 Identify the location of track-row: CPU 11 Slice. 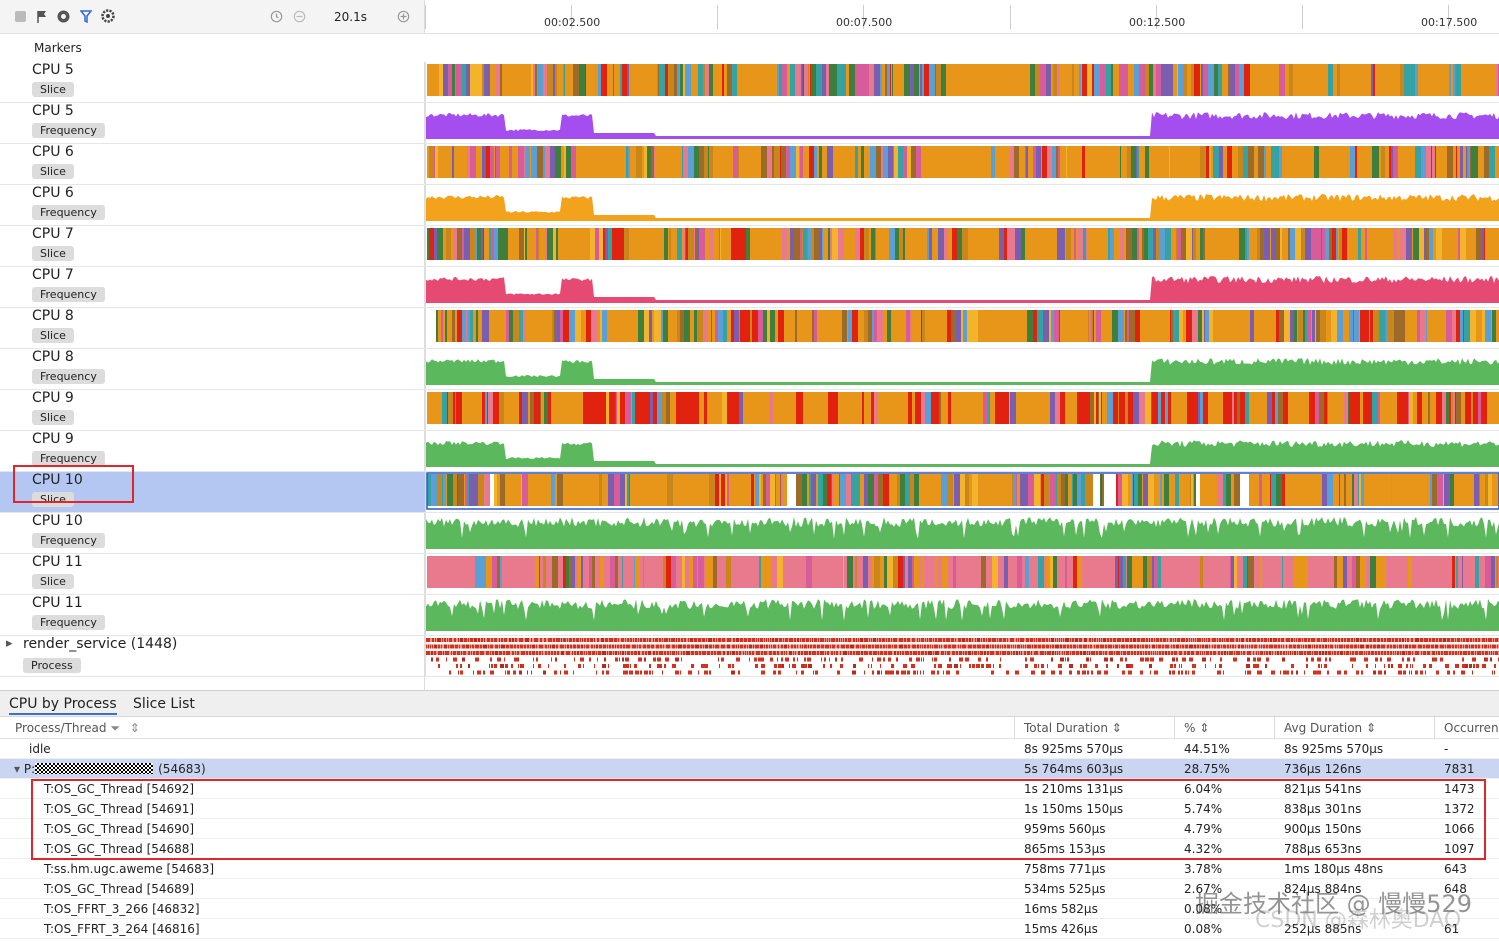
(749, 574).